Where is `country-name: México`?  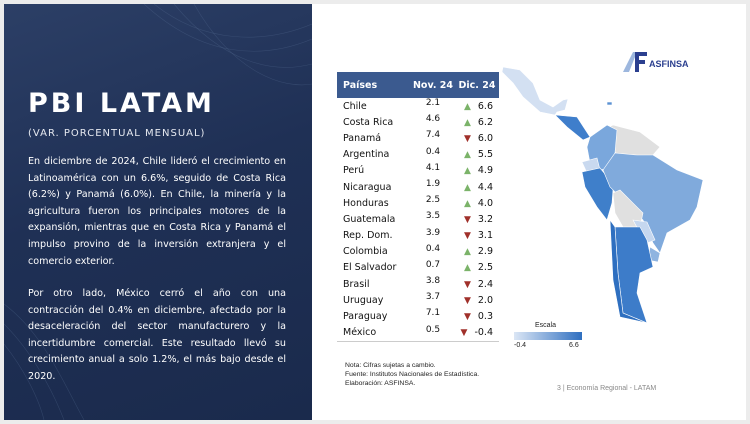 country-name: México is located at coordinates (374, 333).